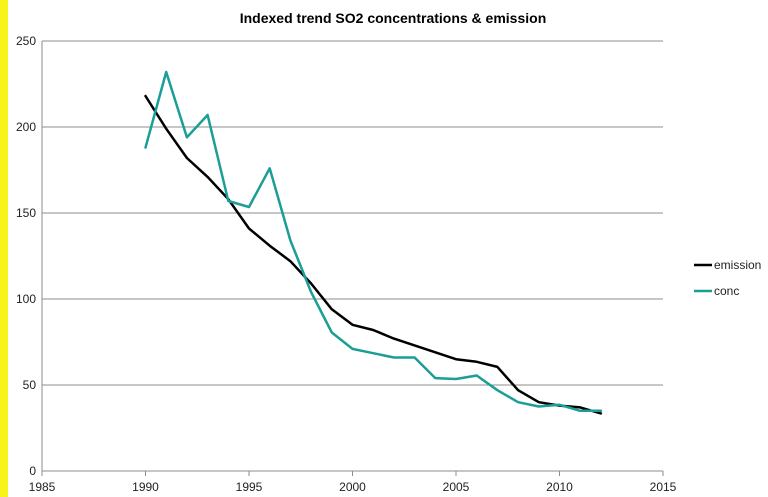 The width and height of the screenshot is (768, 497). Describe the element at coordinates (145, 487) in the screenshot. I see `x-tick-label: 1990` at that location.